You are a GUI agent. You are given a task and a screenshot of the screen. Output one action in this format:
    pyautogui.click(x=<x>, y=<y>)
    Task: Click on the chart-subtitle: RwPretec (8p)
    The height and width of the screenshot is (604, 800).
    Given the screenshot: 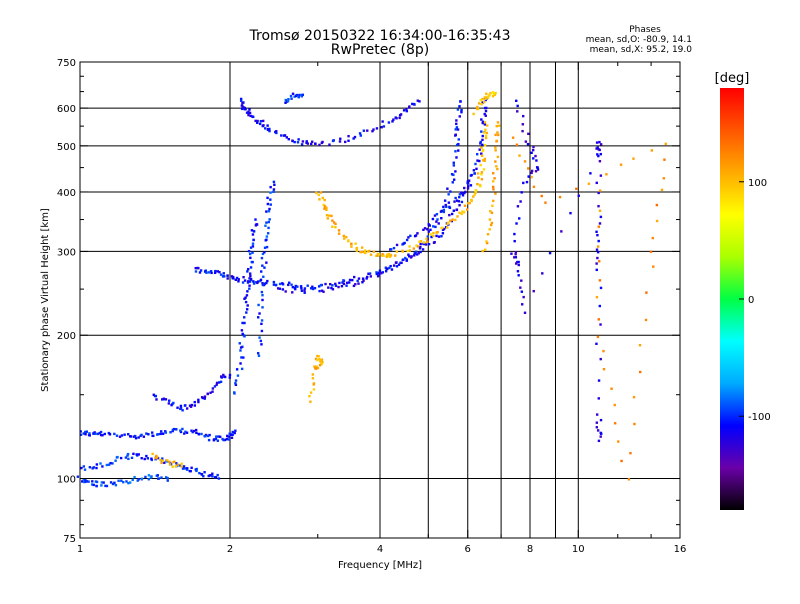 What is the action you would take?
    pyautogui.click(x=380, y=50)
    